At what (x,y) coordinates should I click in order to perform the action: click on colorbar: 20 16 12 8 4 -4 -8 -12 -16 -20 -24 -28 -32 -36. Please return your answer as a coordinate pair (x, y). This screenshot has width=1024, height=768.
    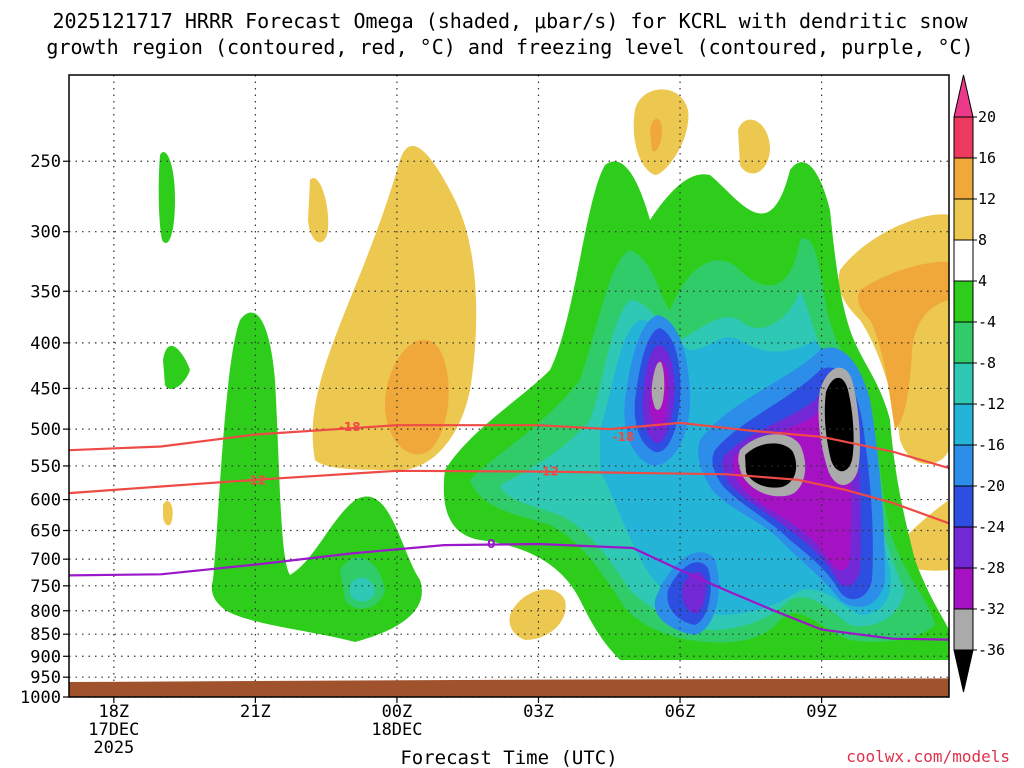
    Looking at the image, I should click on (979, 383).